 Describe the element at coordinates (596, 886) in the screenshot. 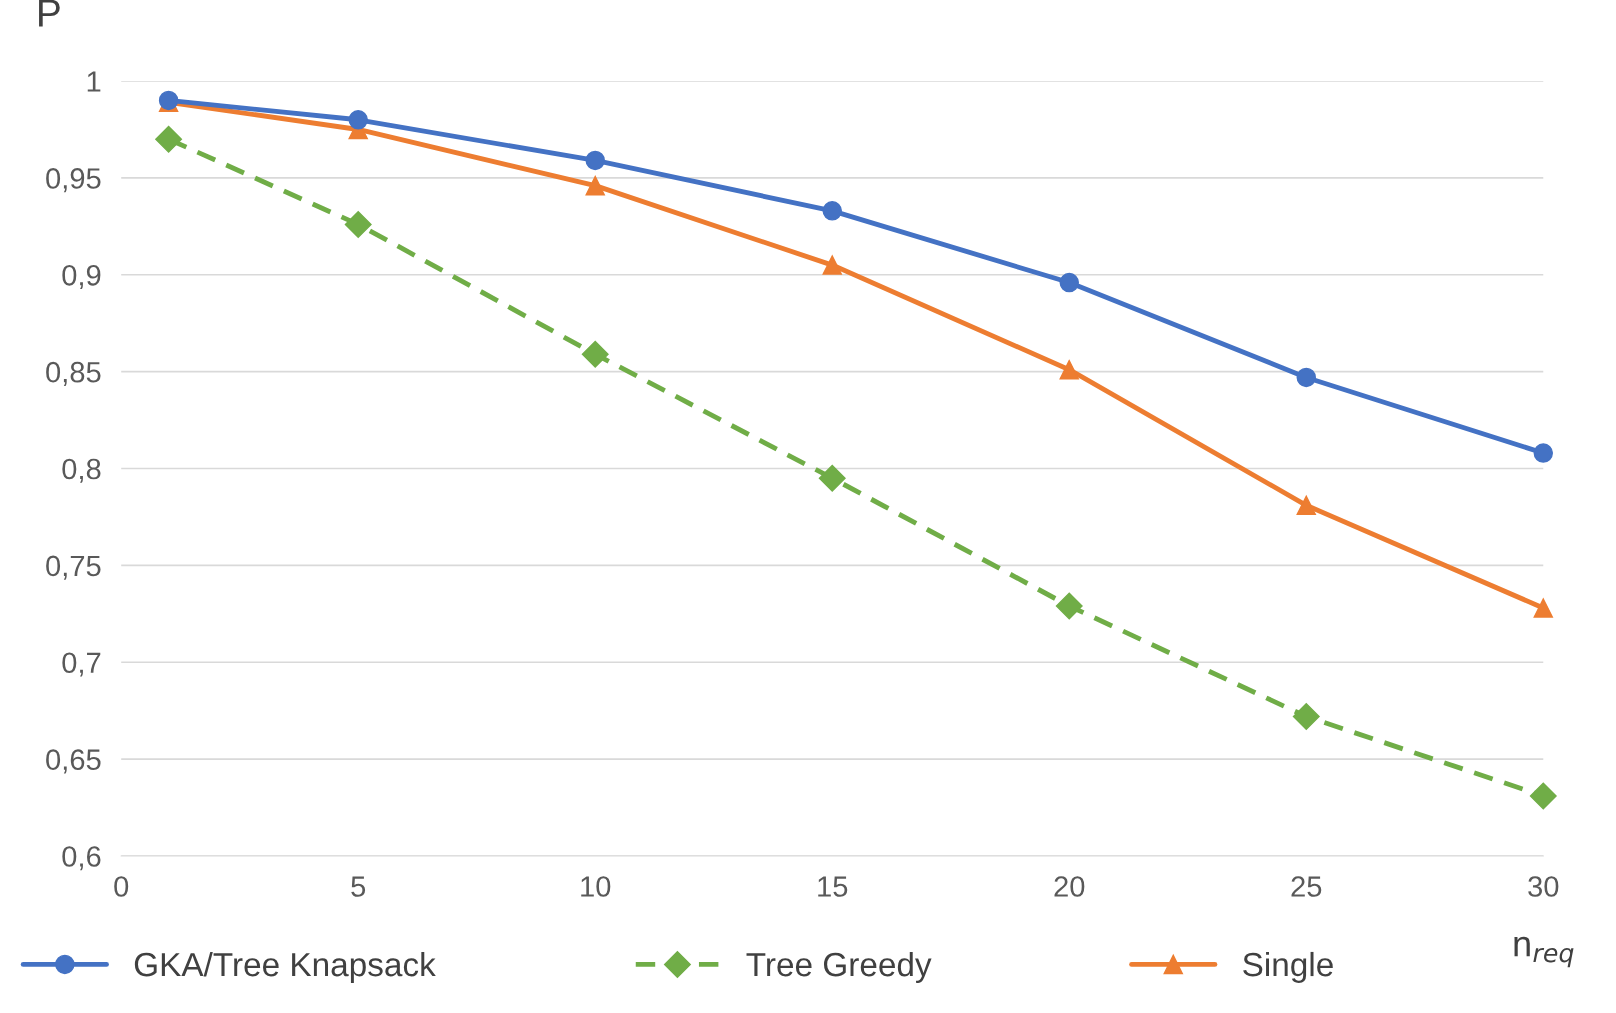

I see `x-tick-label: 10` at that location.